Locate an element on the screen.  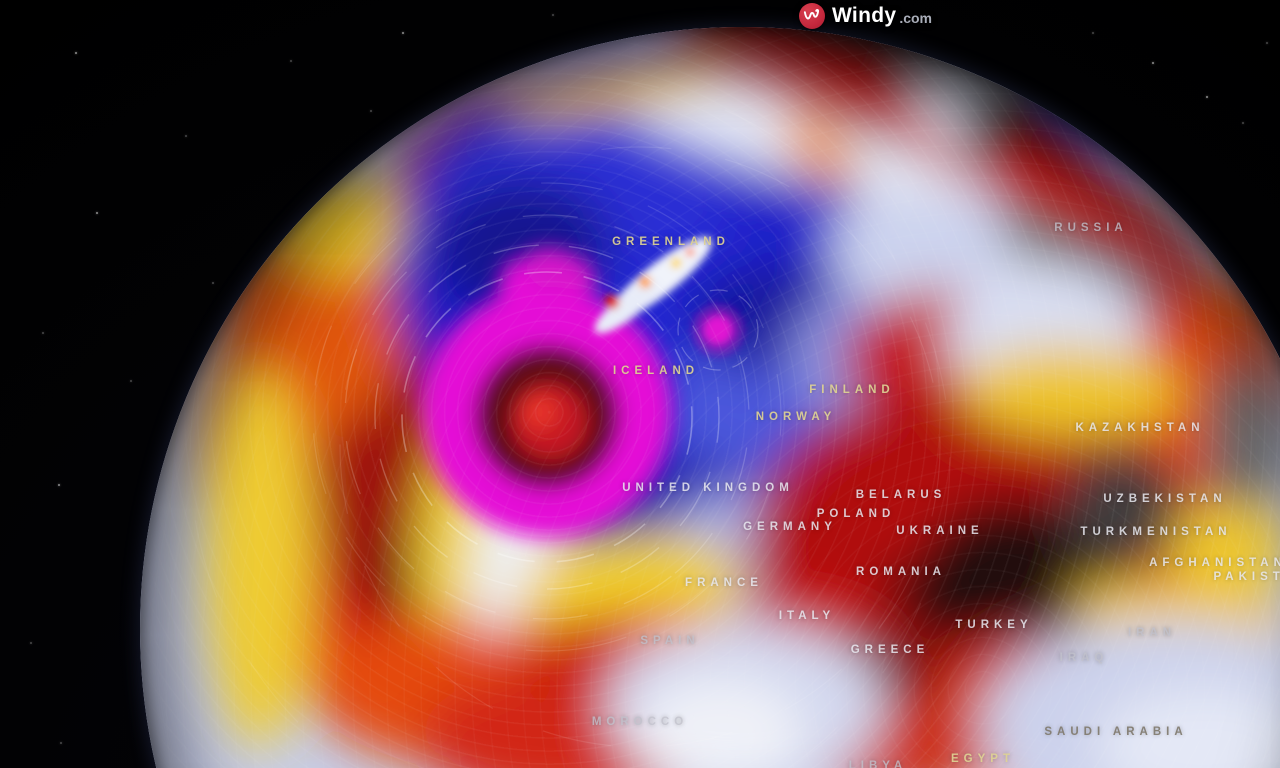
windy-logo-icon is located at coordinates (812, 16).